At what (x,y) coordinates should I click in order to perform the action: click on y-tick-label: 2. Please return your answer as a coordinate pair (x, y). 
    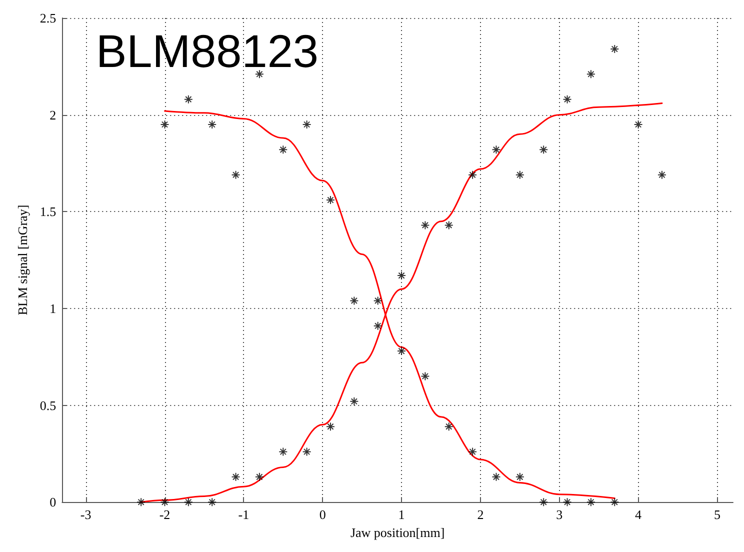
    Looking at the image, I should click on (53, 114).